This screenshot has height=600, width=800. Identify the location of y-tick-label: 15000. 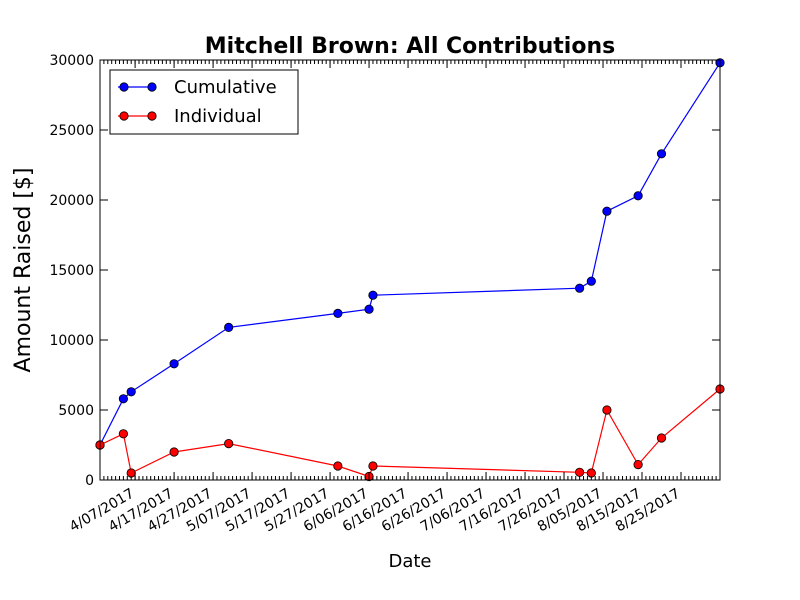
(71, 271).